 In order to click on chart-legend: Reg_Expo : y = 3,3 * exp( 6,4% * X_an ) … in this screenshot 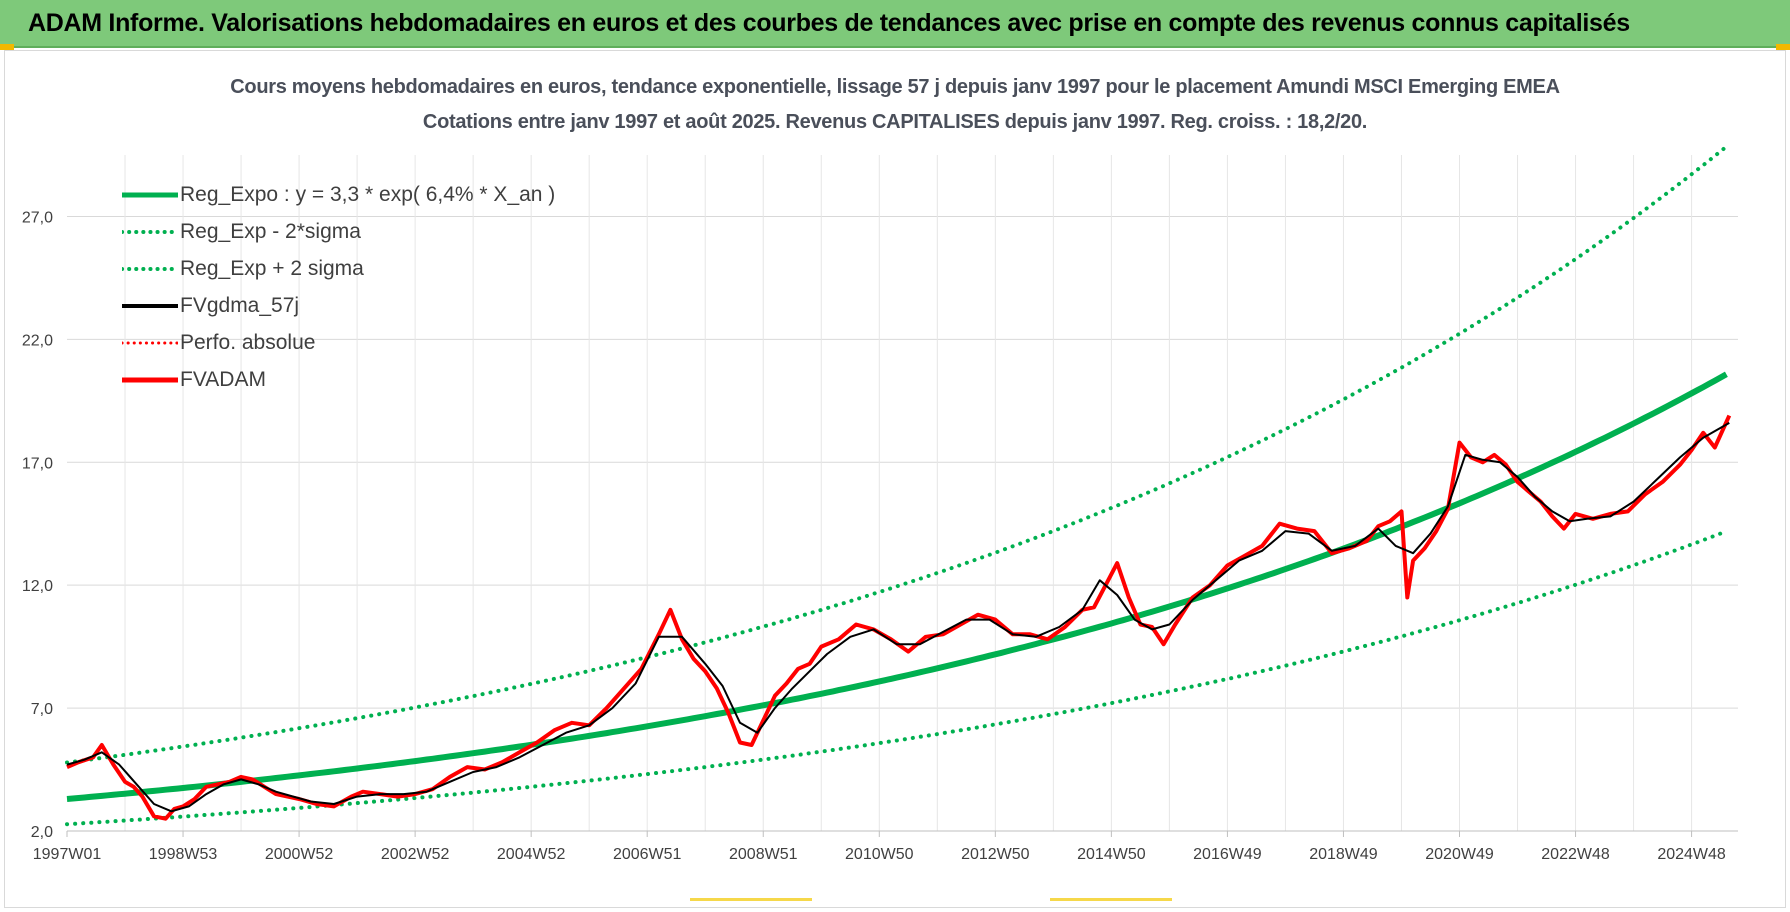, I will do `click(338, 287)`.